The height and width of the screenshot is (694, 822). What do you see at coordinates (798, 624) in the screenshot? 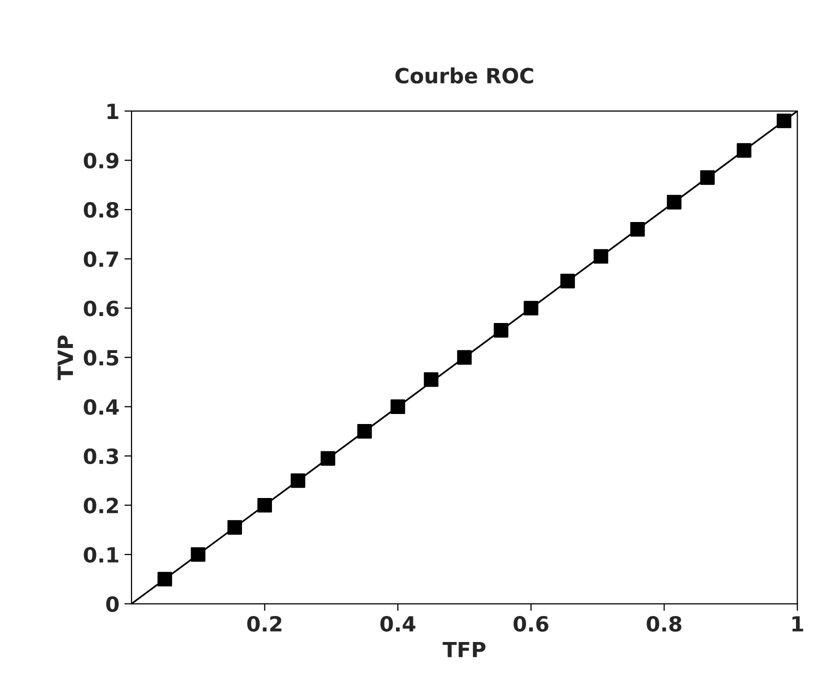
I see `x-tick-label: 1` at bounding box center [798, 624].